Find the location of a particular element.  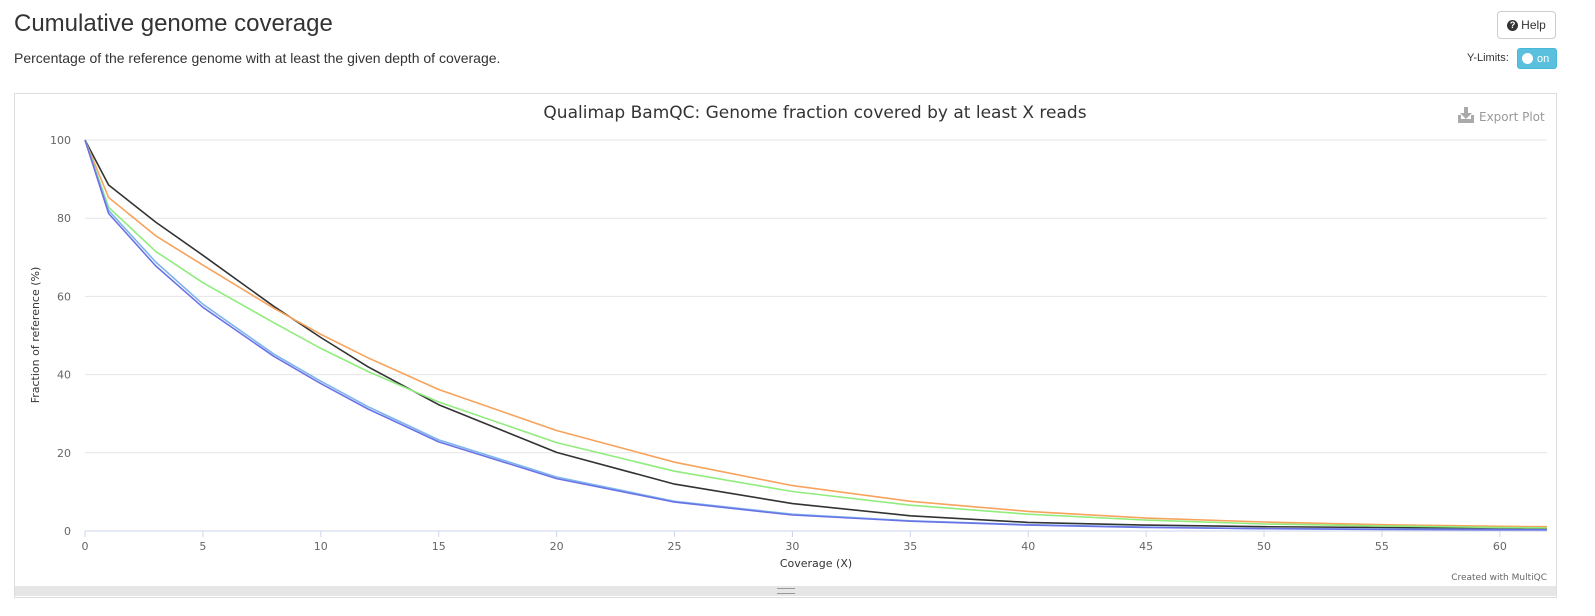

help-button-label: Help is located at coordinates (1533, 25).